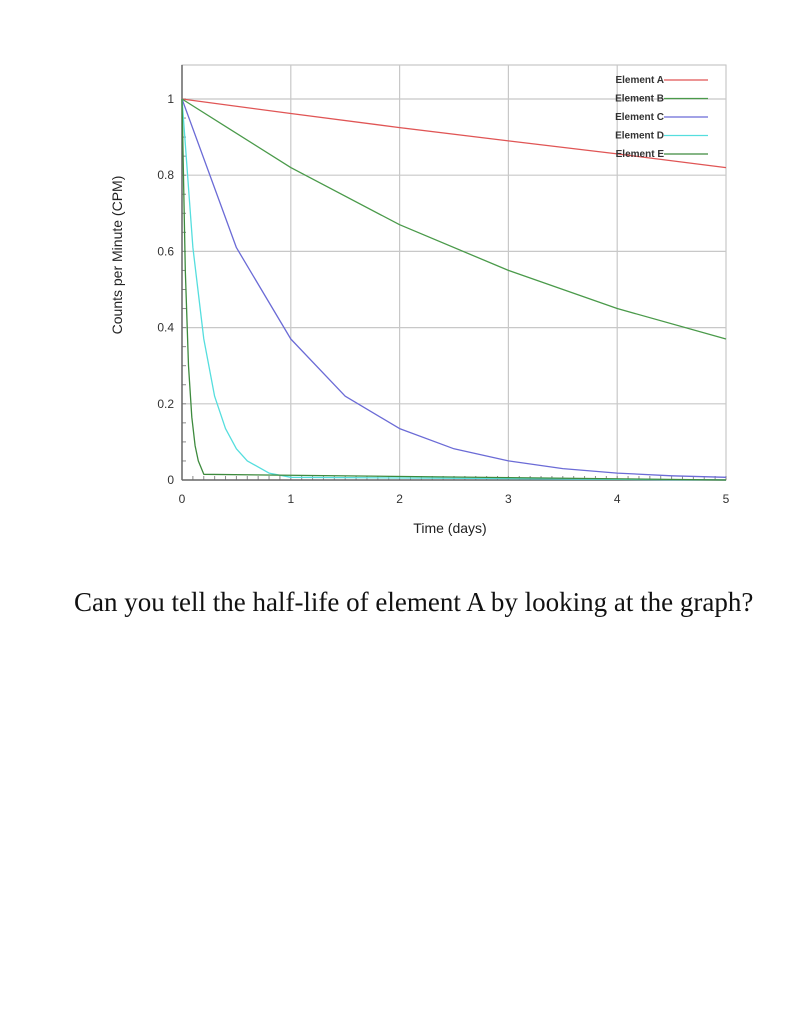  I want to click on y-tick-label: 0.2, so click(165, 404).